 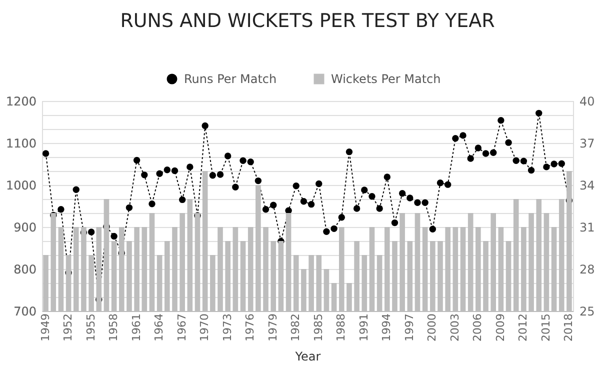 What do you see at coordinates (587, 311) in the screenshot?
I see `y2-tick-label: 25` at bounding box center [587, 311].